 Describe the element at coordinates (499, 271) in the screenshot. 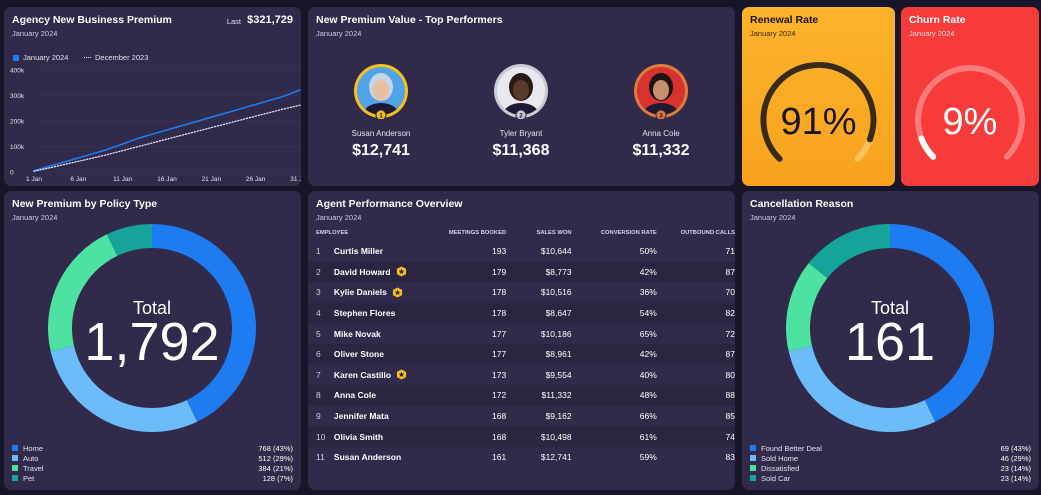

I see `meetings-cell: 179` at that location.